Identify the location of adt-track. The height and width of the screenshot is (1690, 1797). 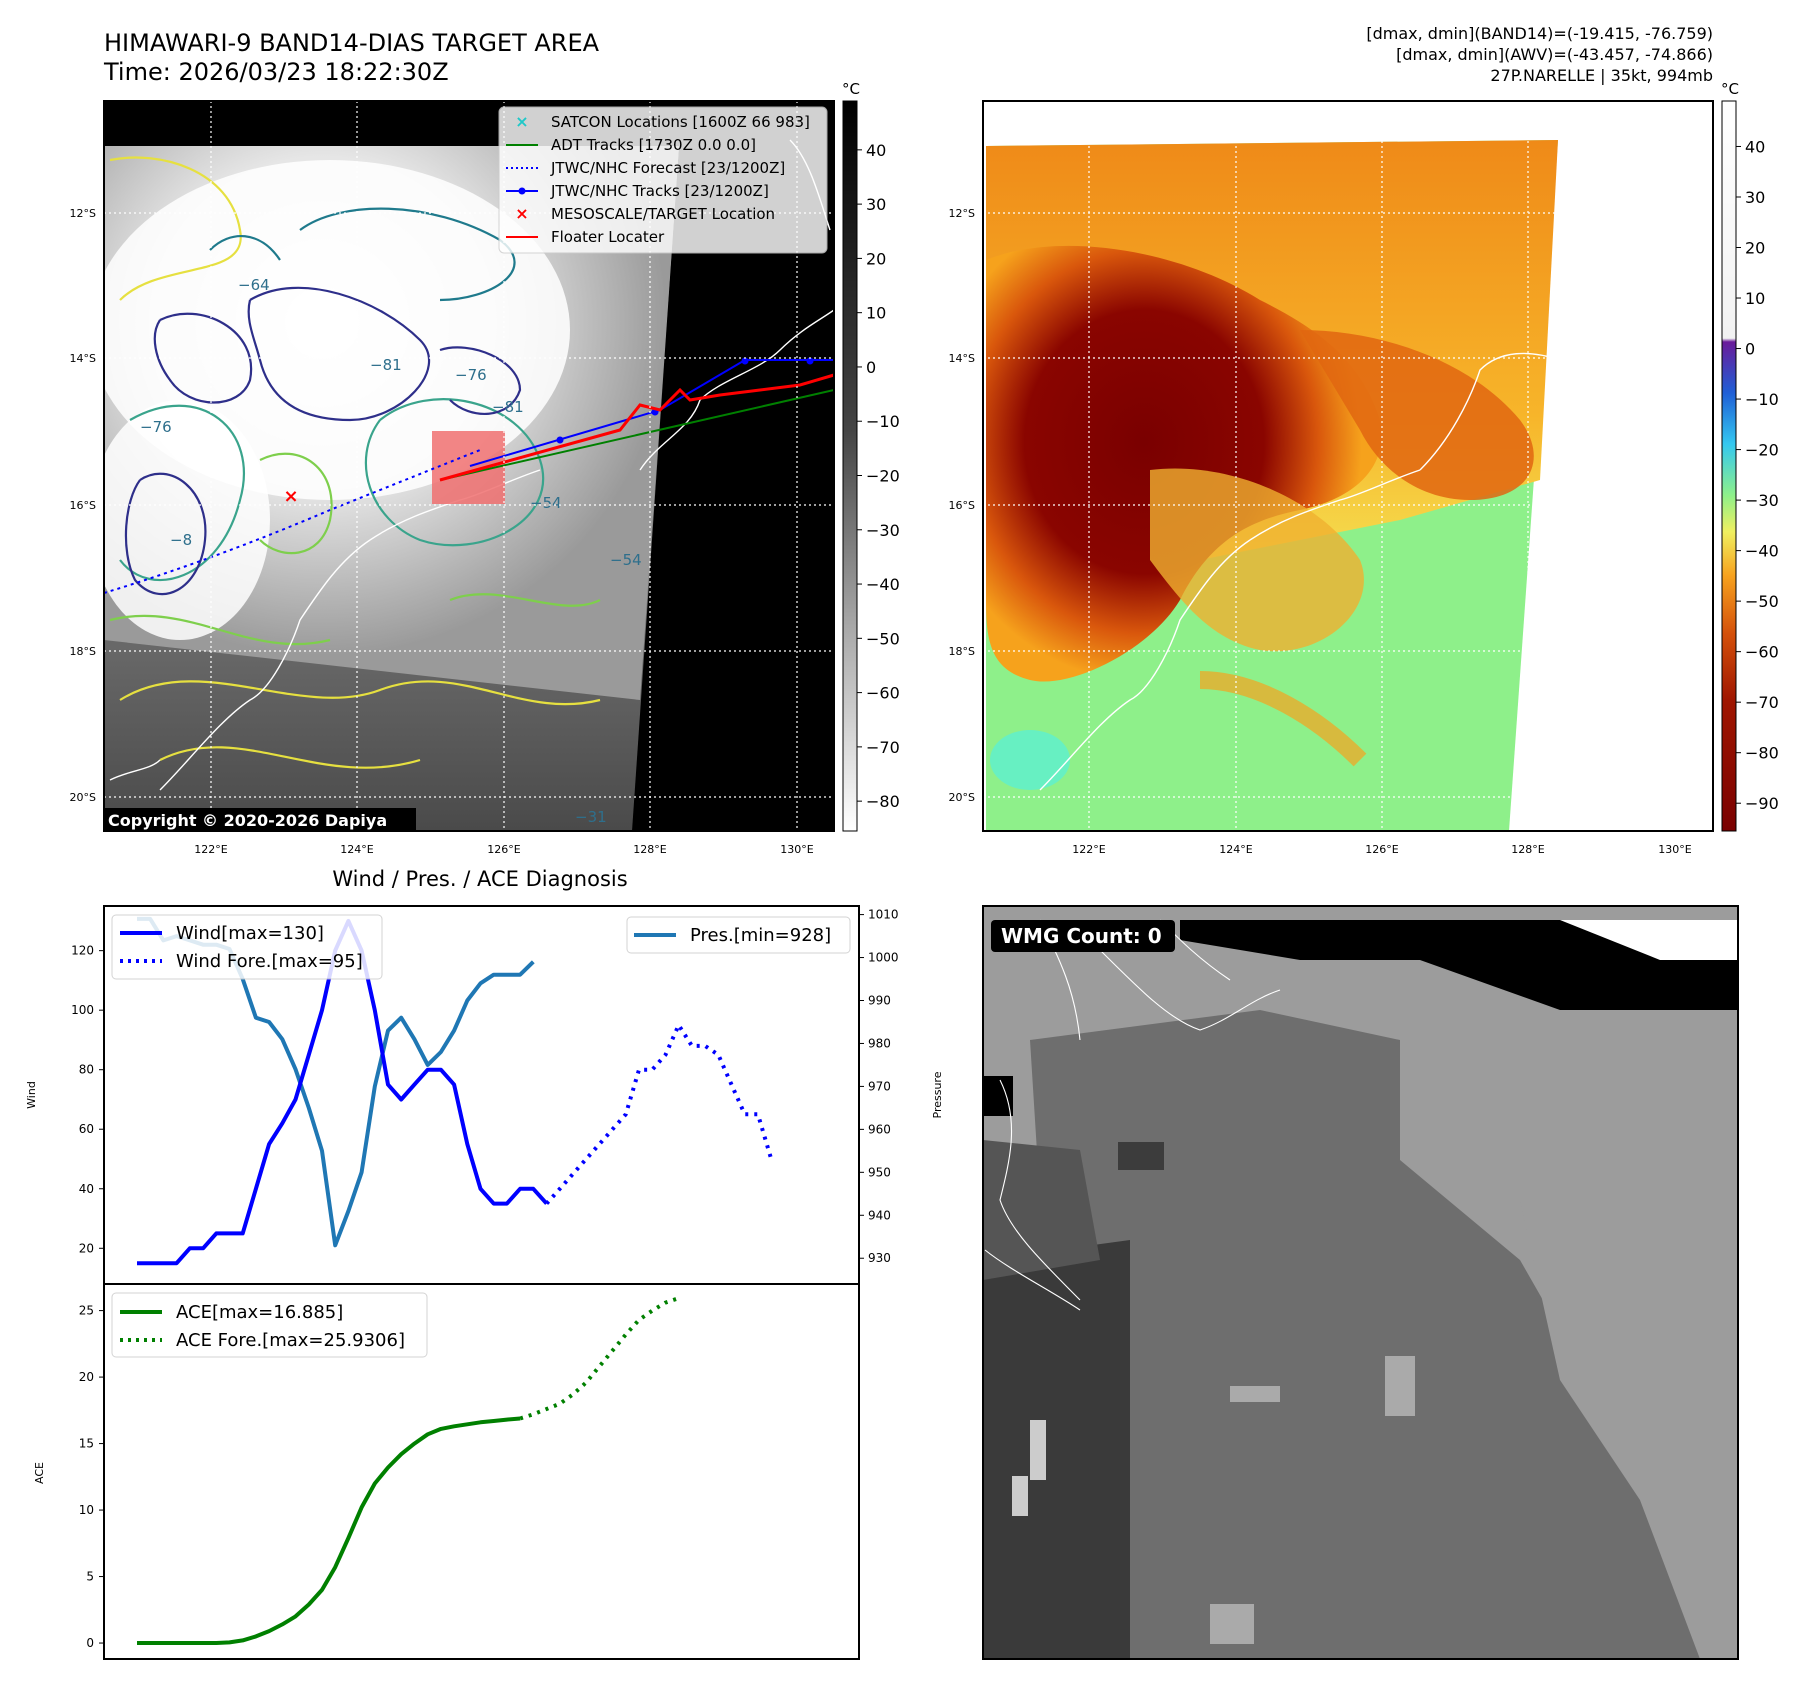
(636, 435).